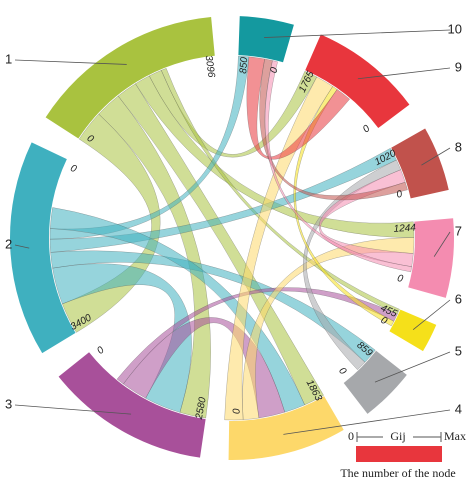 The image size is (474, 487). I want to click on node-label: 9, so click(458, 66).